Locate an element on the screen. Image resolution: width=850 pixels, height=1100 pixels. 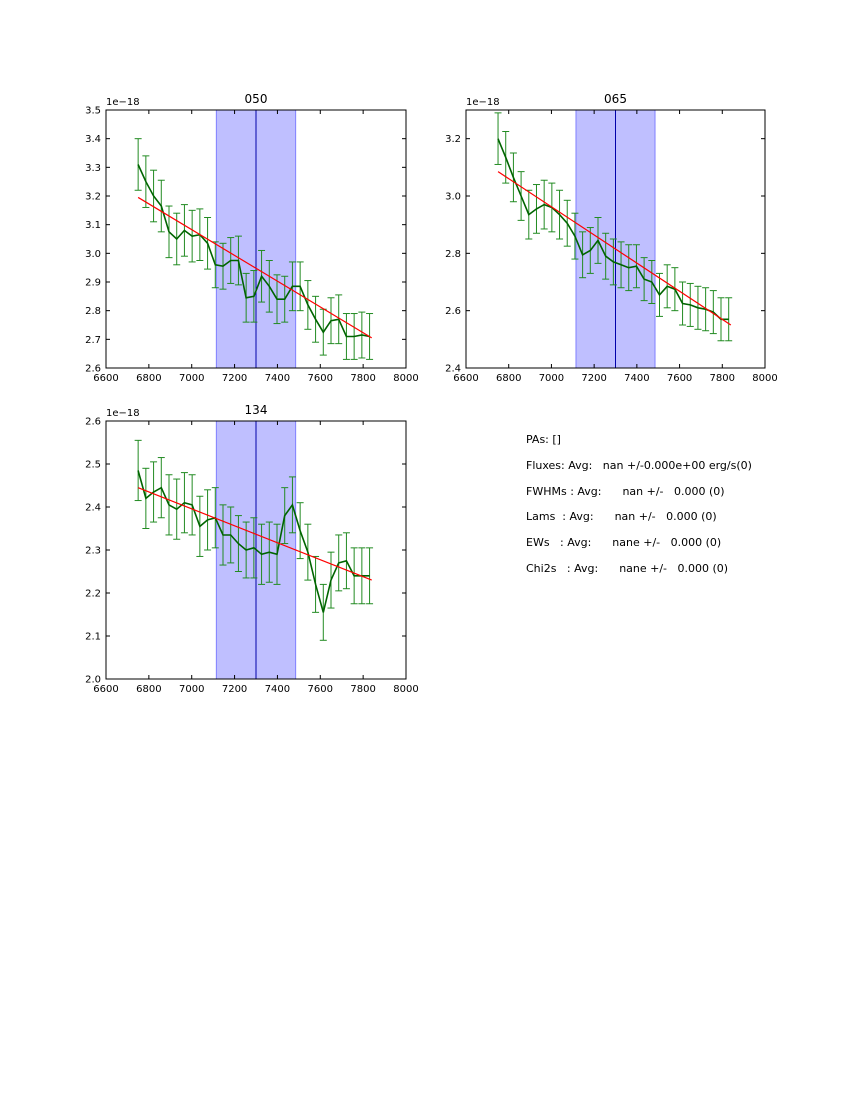
plot-050-ytick-label: 3.5 is located at coordinates (93, 111).